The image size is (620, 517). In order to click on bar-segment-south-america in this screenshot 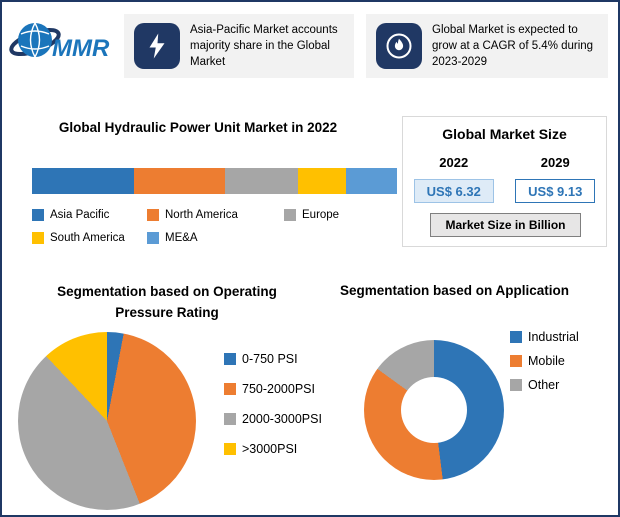, I will do `click(322, 181)`.